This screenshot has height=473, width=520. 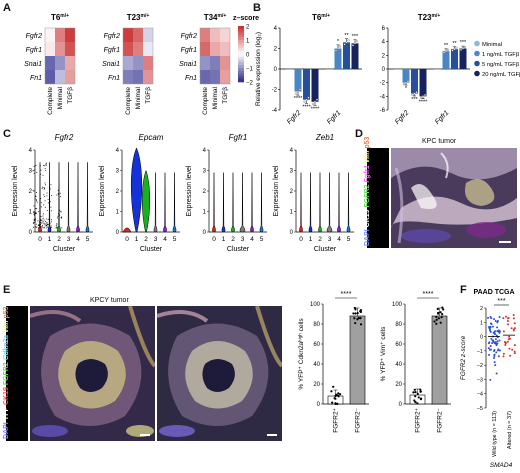 I want to click on kpcy-tumor-micrograph-right, so click(x=219, y=373).